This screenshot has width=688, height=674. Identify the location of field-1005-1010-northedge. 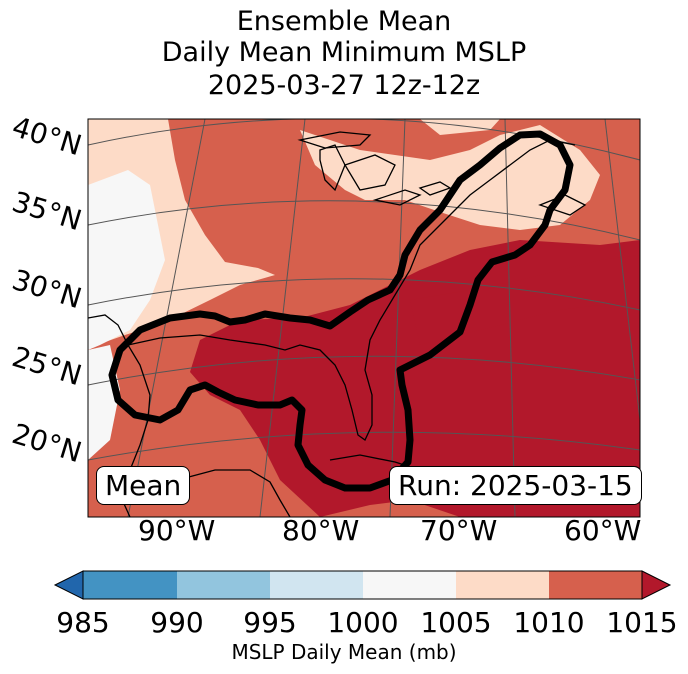
(460, 127).